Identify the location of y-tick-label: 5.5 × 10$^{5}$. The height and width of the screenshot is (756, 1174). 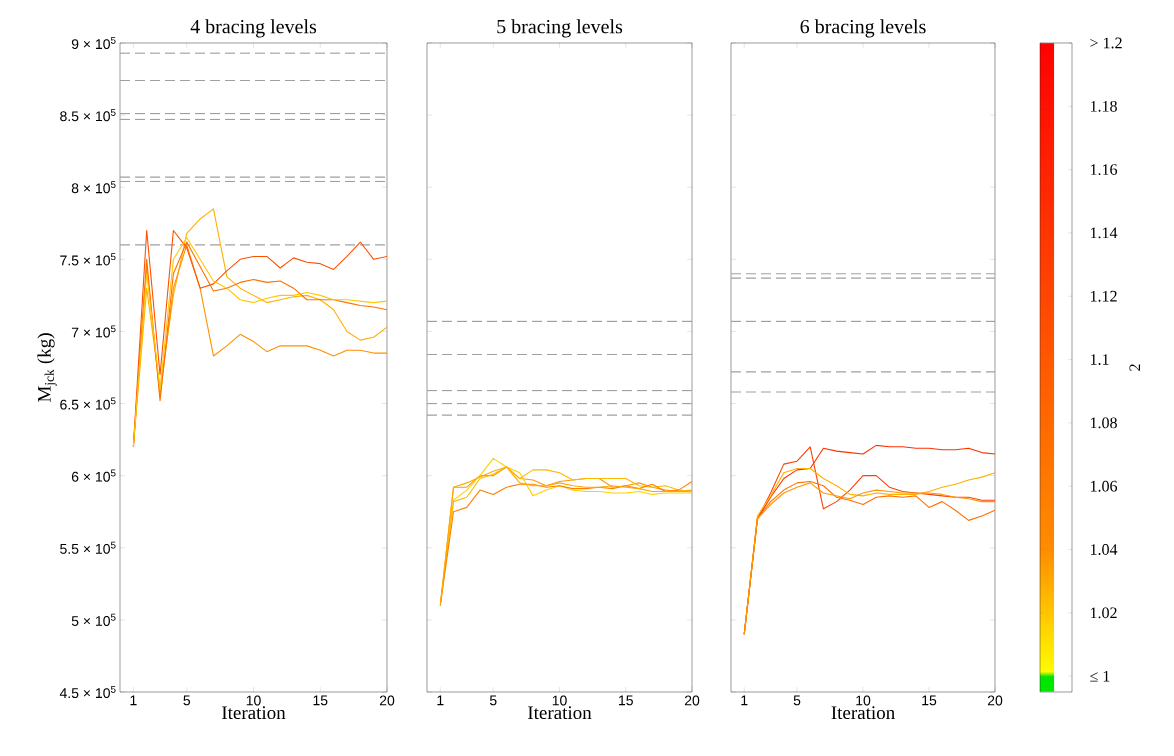
(88, 547).